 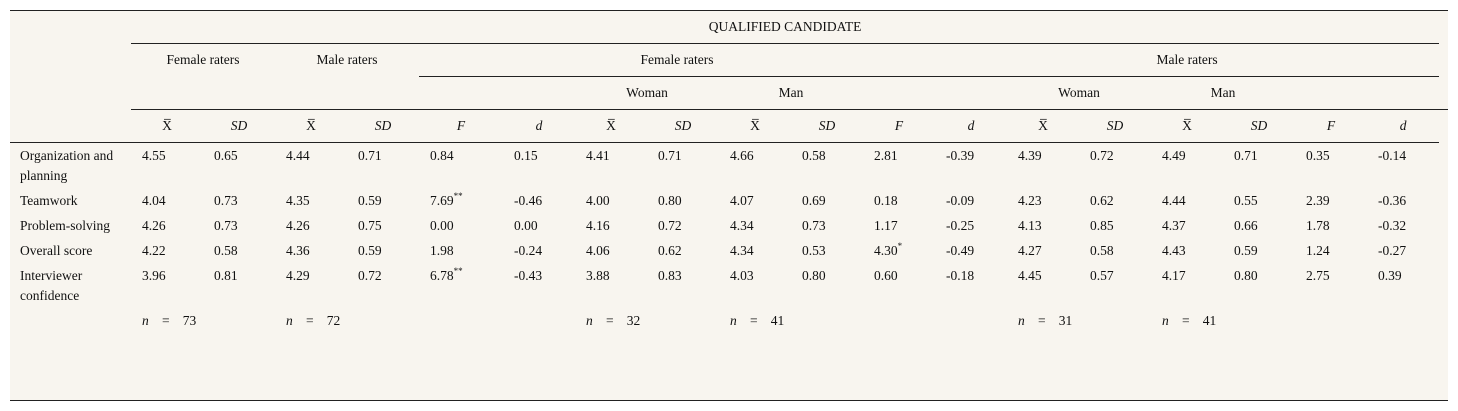 I want to click on value-cell: 4.66, so click(x=742, y=155).